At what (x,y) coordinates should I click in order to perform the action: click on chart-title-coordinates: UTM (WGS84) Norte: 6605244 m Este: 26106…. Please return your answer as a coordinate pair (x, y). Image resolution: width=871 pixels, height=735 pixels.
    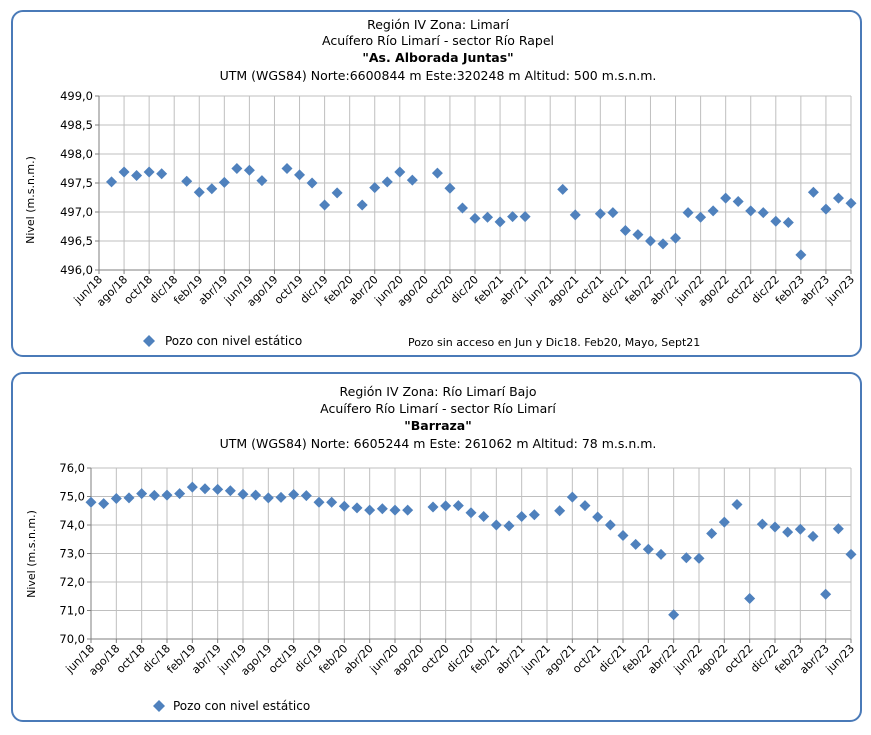
    Looking at the image, I should click on (438, 443).